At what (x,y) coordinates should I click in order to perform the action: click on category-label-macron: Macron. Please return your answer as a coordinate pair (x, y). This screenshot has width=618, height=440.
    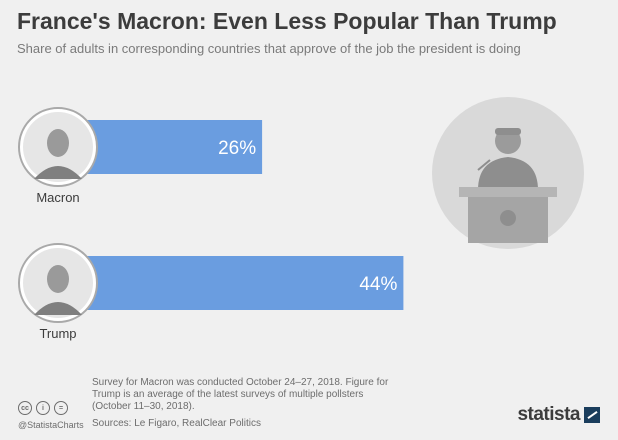
    Looking at the image, I should click on (57, 197).